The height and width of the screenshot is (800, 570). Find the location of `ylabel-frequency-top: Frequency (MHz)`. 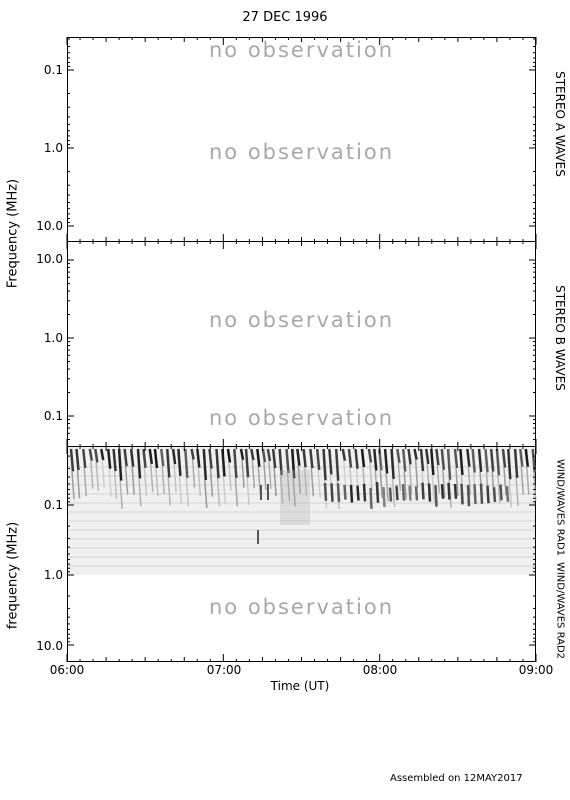

ylabel-frequency-top: Frequency (MHz) is located at coordinates (13, 233).